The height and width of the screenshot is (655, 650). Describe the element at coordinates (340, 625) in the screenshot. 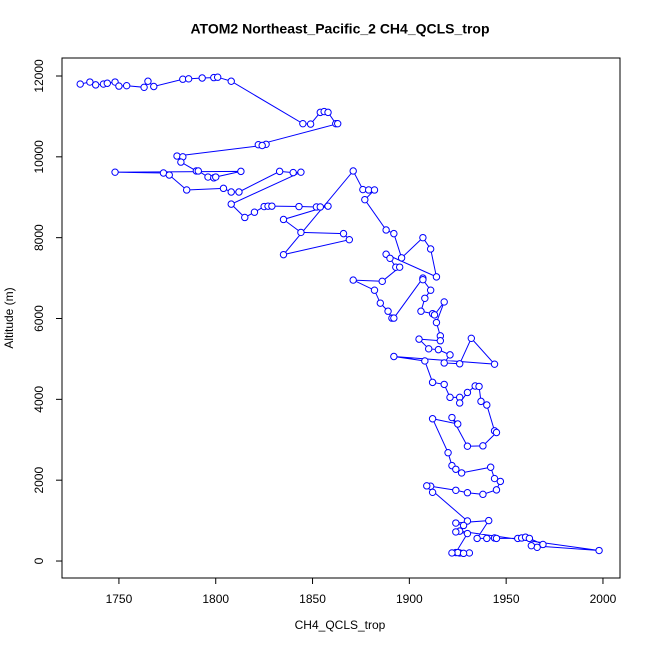

I see `x-axis-label: CH4_QCLS_trop` at that location.